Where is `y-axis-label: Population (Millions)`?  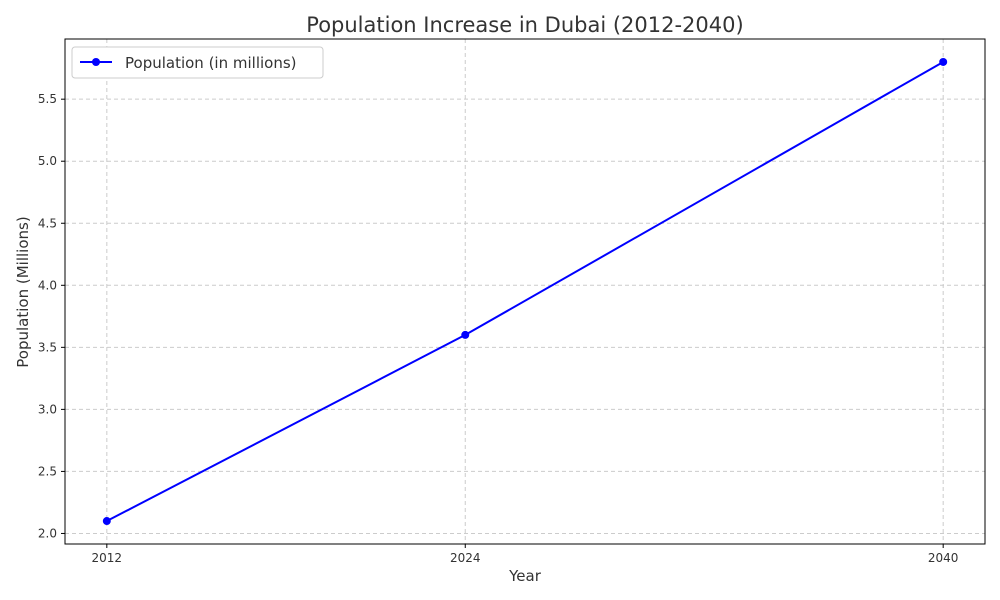 y-axis-label: Population (Millions) is located at coordinates (23, 291).